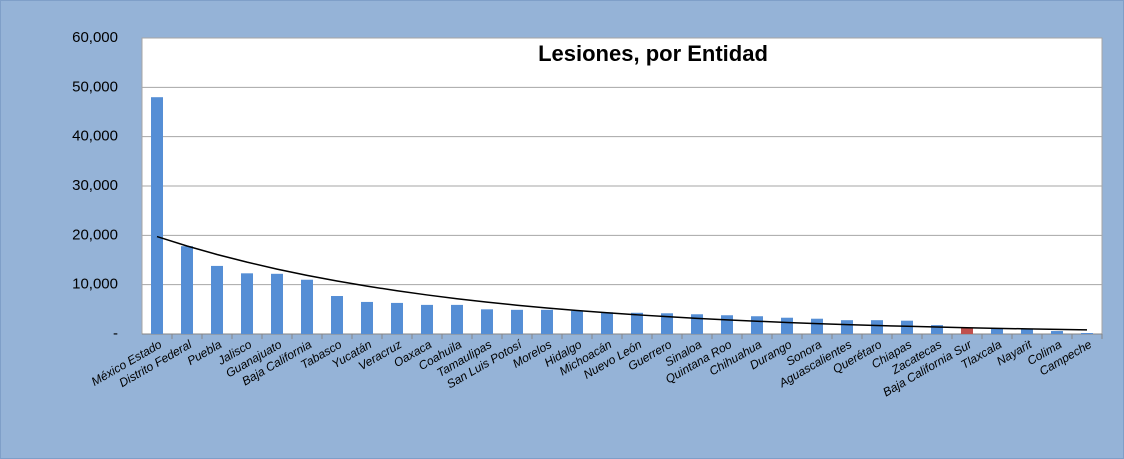  What do you see at coordinates (95, 185) in the screenshot?
I see `y-tick-label: 30,000` at bounding box center [95, 185].